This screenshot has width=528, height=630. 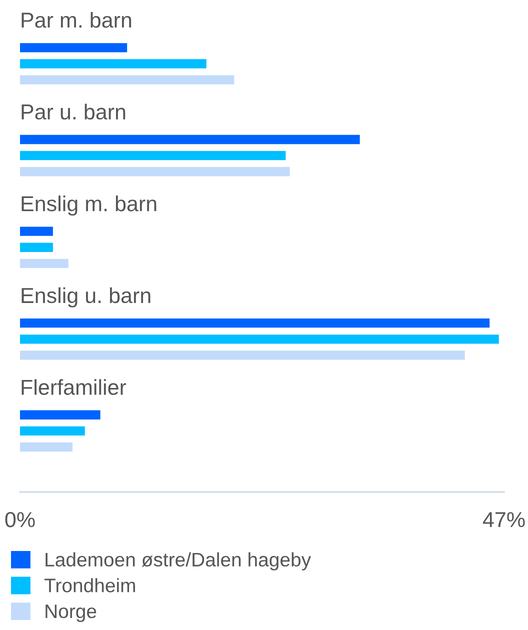 I want to click on y-tick-label: Enslig u. barn, so click(x=86, y=297).